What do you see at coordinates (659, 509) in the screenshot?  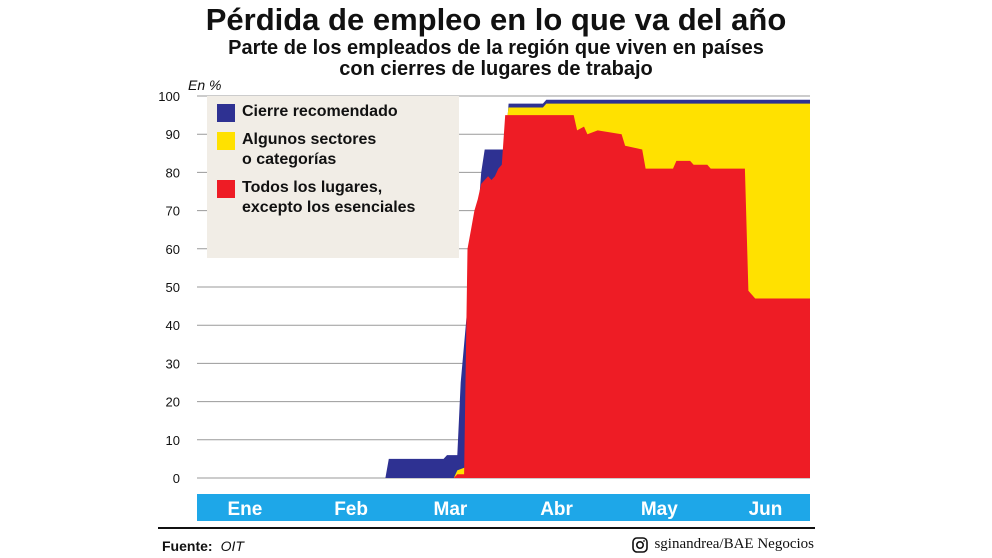 I see `month-label-may: May` at bounding box center [659, 509].